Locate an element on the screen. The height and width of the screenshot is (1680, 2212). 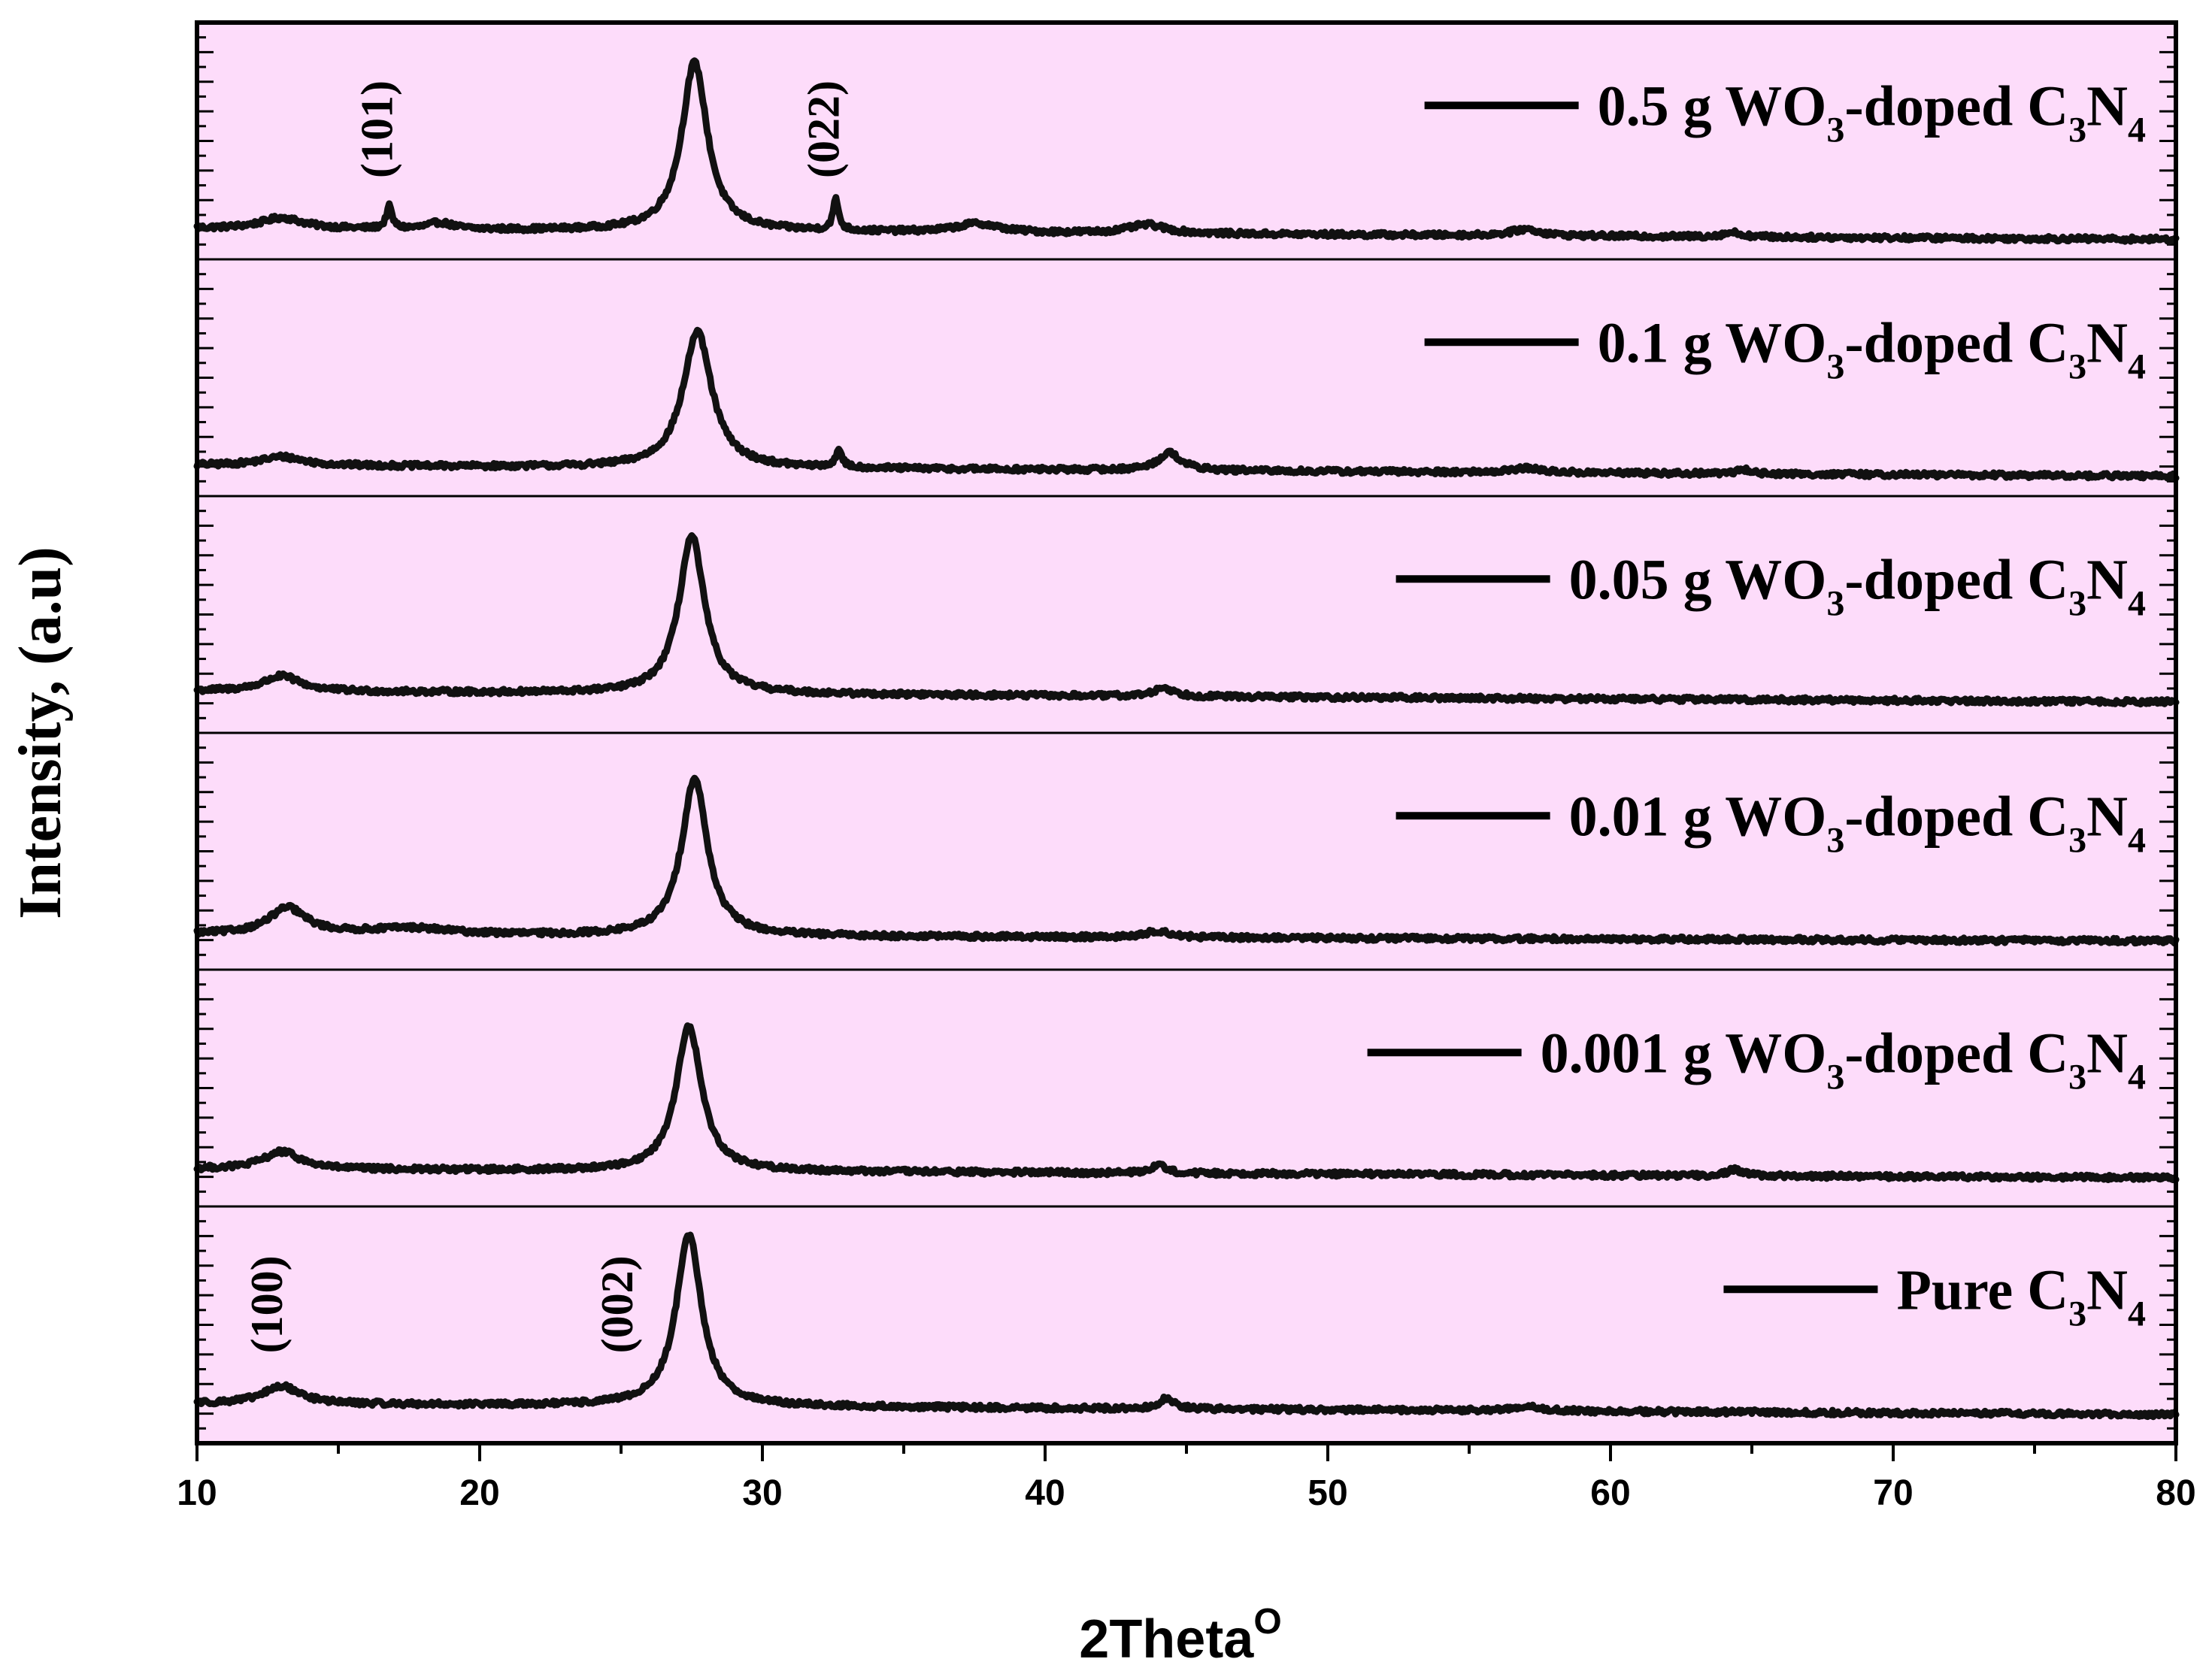
panel: 0.001 g WO3-doped C3N4 is located at coordinates (1187, 1095).